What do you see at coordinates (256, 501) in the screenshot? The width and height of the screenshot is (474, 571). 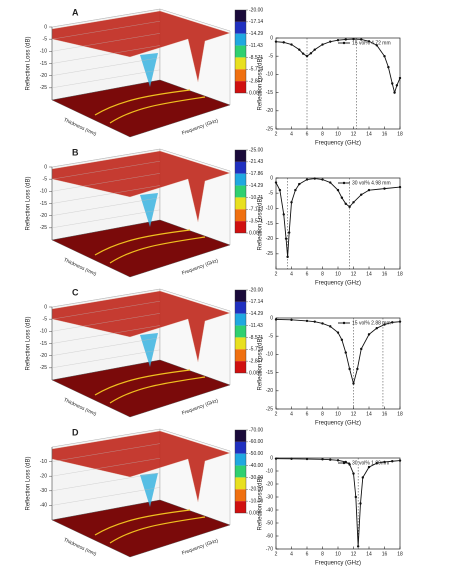 I see `colorbar-tick-label: -10.00` at bounding box center [256, 501].